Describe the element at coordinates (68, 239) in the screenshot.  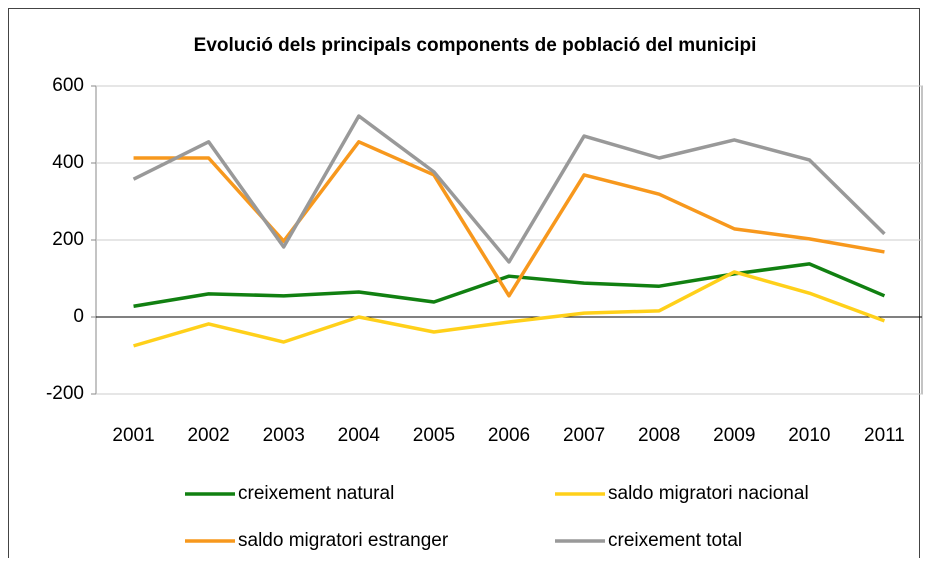
I see `y-tick-label: 200` at that location.